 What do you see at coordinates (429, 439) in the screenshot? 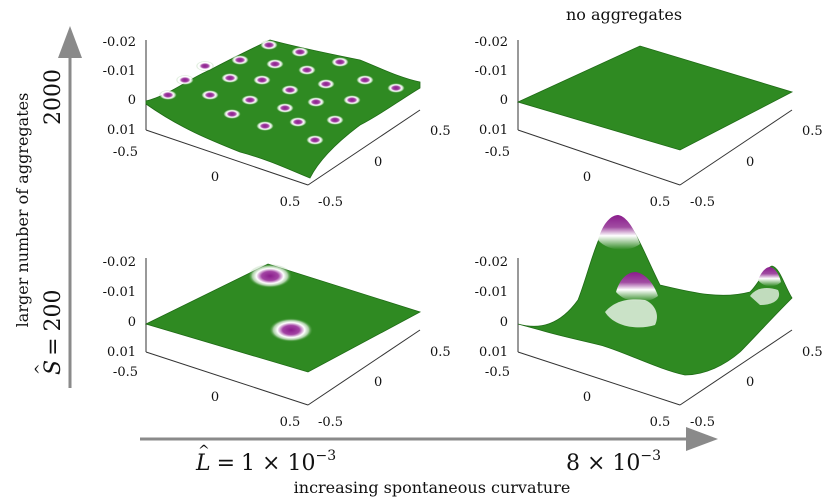
I see `horizontal-arrow` at bounding box center [429, 439].